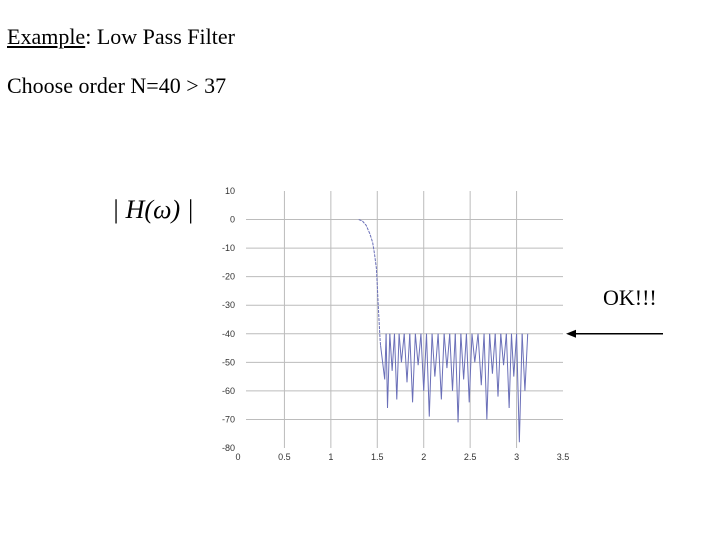  I want to click on heading-rest: : Low Pass Filter, so click(160, 36).